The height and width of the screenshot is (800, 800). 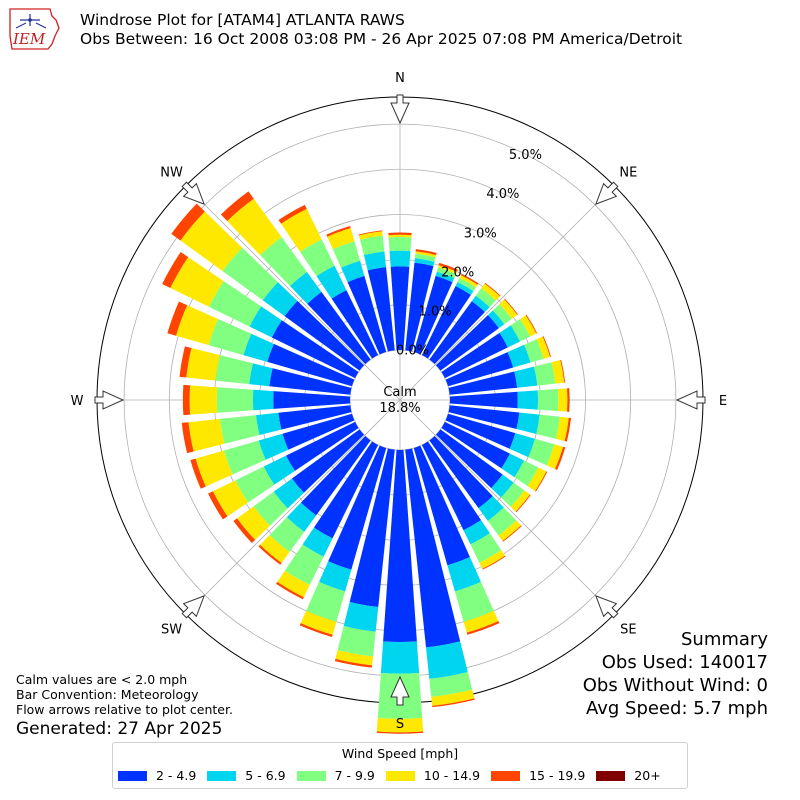 I want to click on radial-tick-label: 5.0%, so click(x=525, y=155).